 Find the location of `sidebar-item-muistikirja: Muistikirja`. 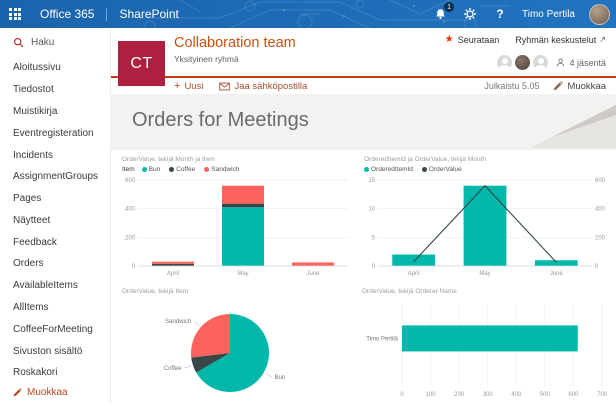

sidebar-item-muistikirja: Muistikirja is located at coordinates (35, 111).